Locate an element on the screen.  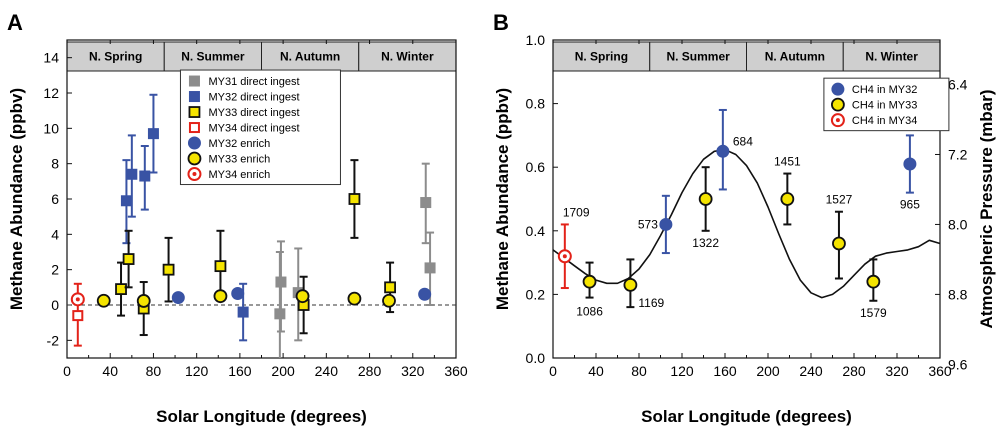
legend-entry: CH4 in MY34 is located at coordinates (884, 121).